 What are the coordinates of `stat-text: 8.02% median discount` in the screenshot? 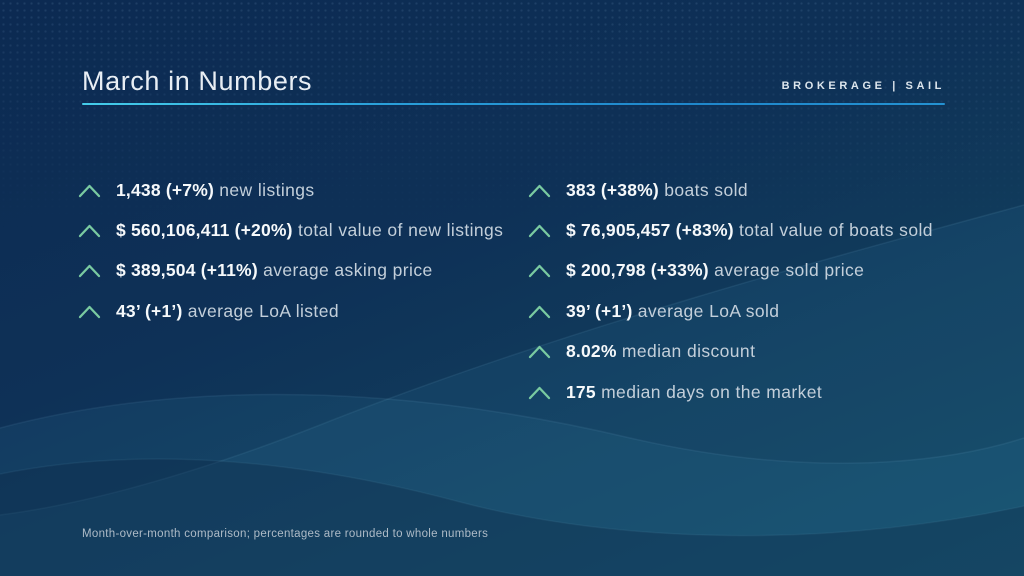 It's located at (660, 351).